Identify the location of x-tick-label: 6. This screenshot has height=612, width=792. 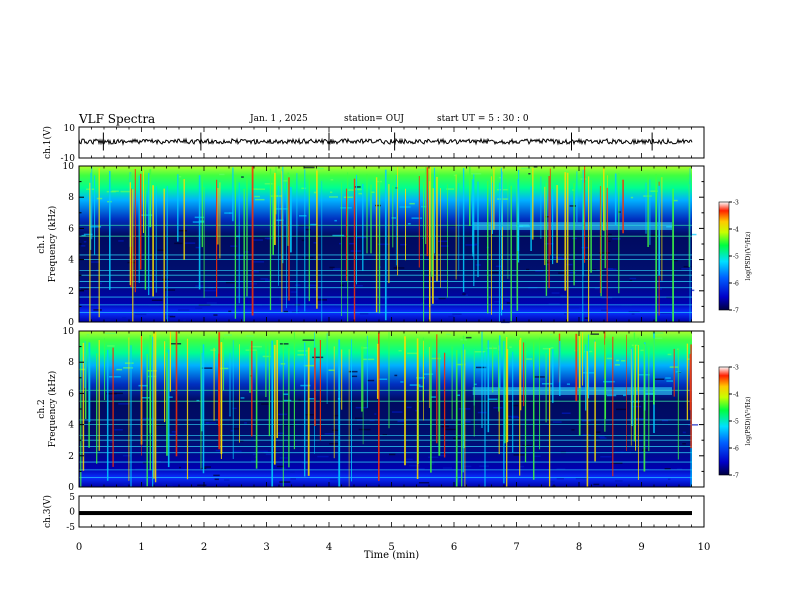
(454, 547).